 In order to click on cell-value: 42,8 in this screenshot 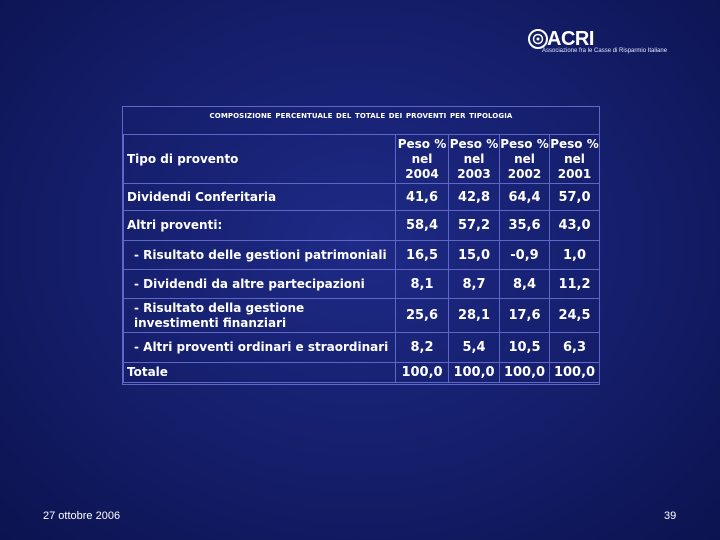, I will do `click(474, 197)`.